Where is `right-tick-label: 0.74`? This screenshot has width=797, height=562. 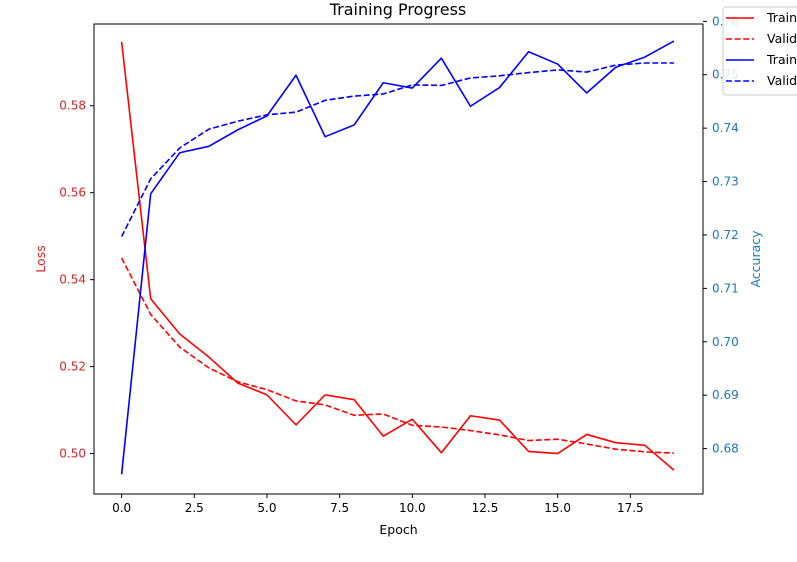
right-tick-label: 0.74 is located at coordinates (725, 128).